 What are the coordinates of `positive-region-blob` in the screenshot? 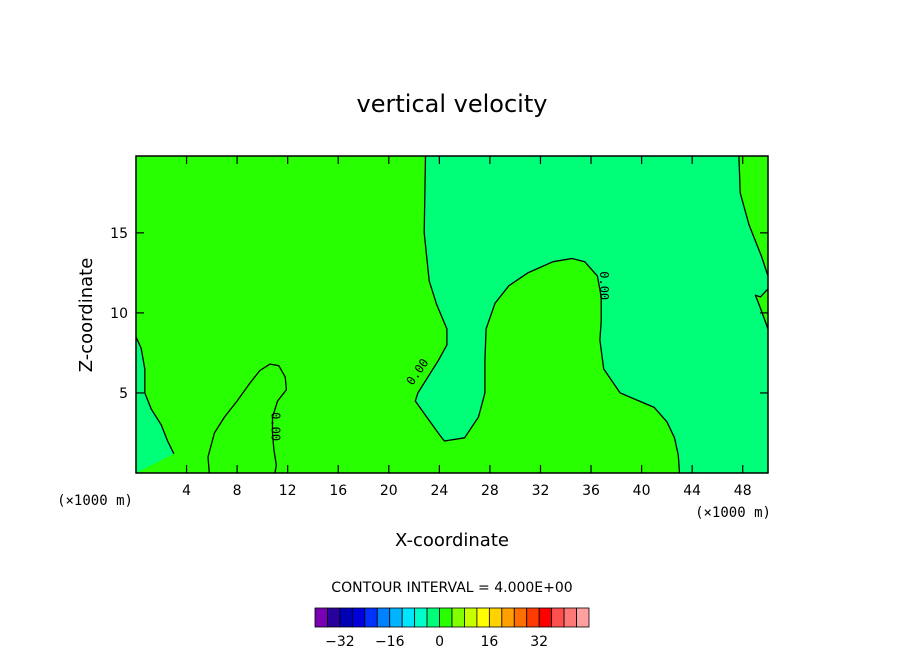 It's located at (247, 418).